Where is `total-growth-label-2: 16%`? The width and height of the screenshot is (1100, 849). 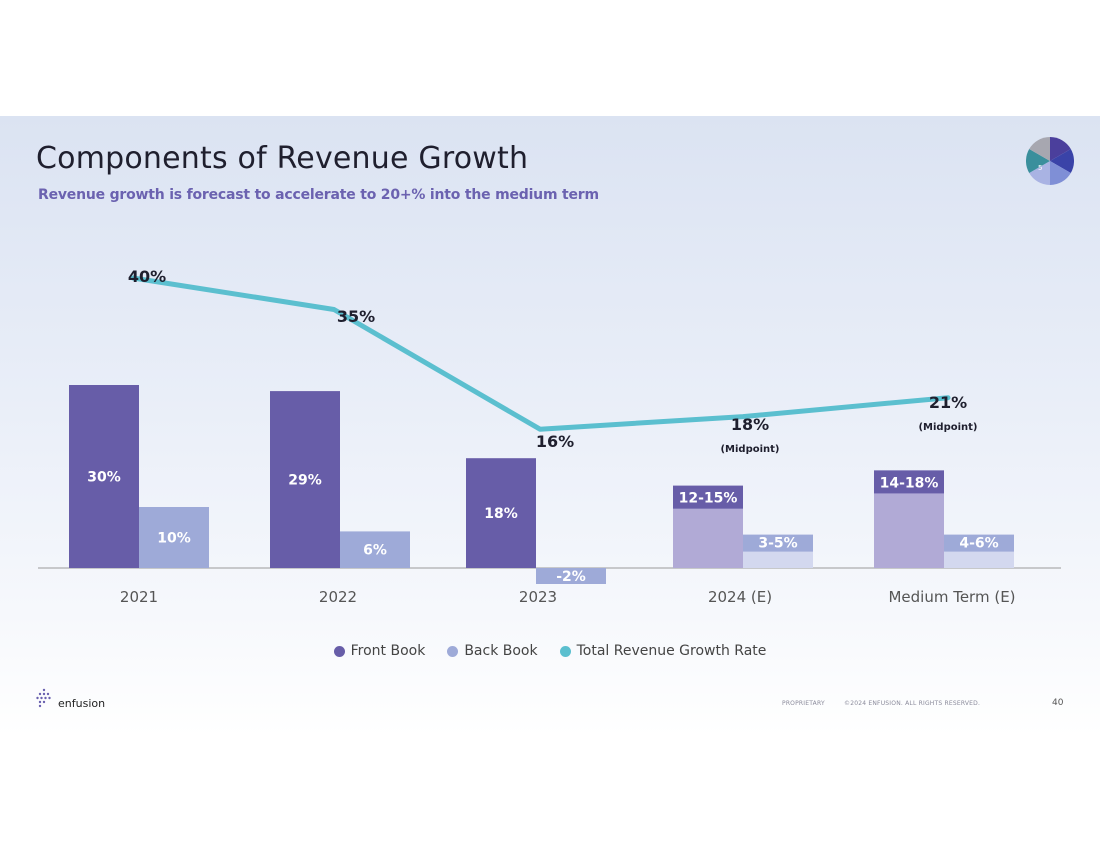
total-growth-label-2: 16% is located at coordinates (555, 441).